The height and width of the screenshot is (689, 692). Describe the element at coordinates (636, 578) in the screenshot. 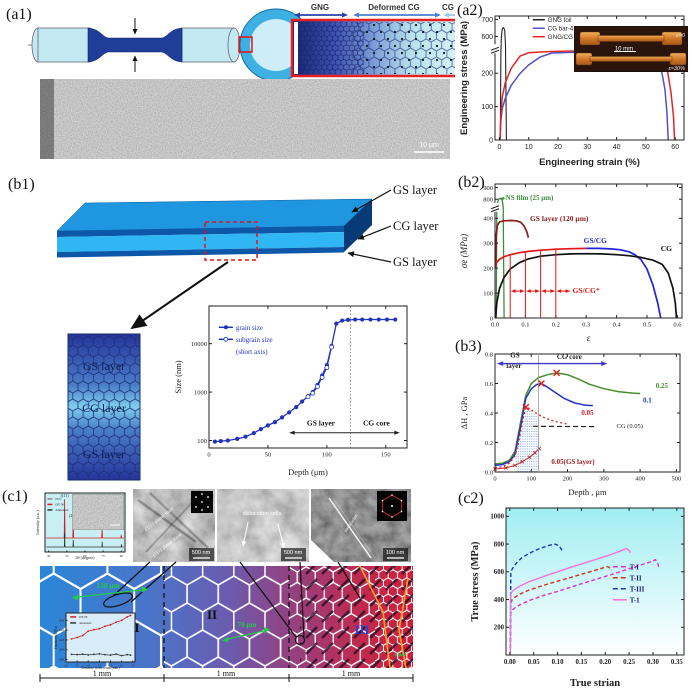

I see `svg-text: T-II` at that location.